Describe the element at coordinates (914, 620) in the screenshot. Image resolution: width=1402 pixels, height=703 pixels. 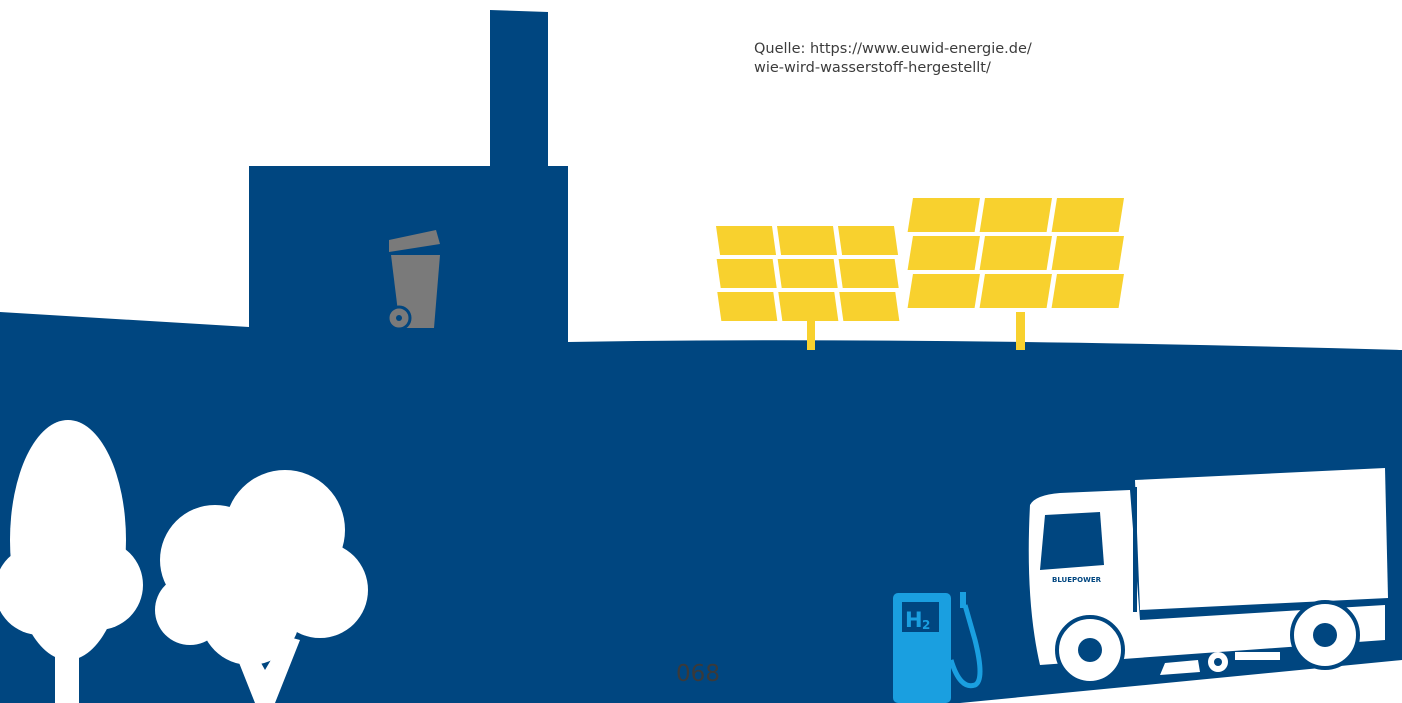
I see `pump-label: H` at that location.